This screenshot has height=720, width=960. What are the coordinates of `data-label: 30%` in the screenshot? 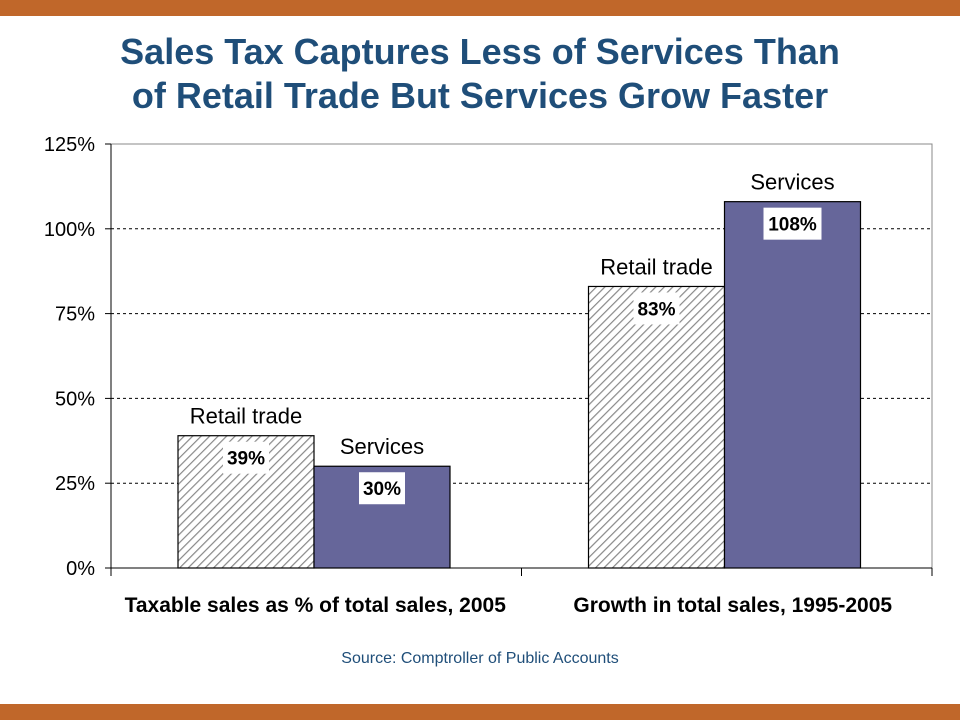 It's located at (382, 489).